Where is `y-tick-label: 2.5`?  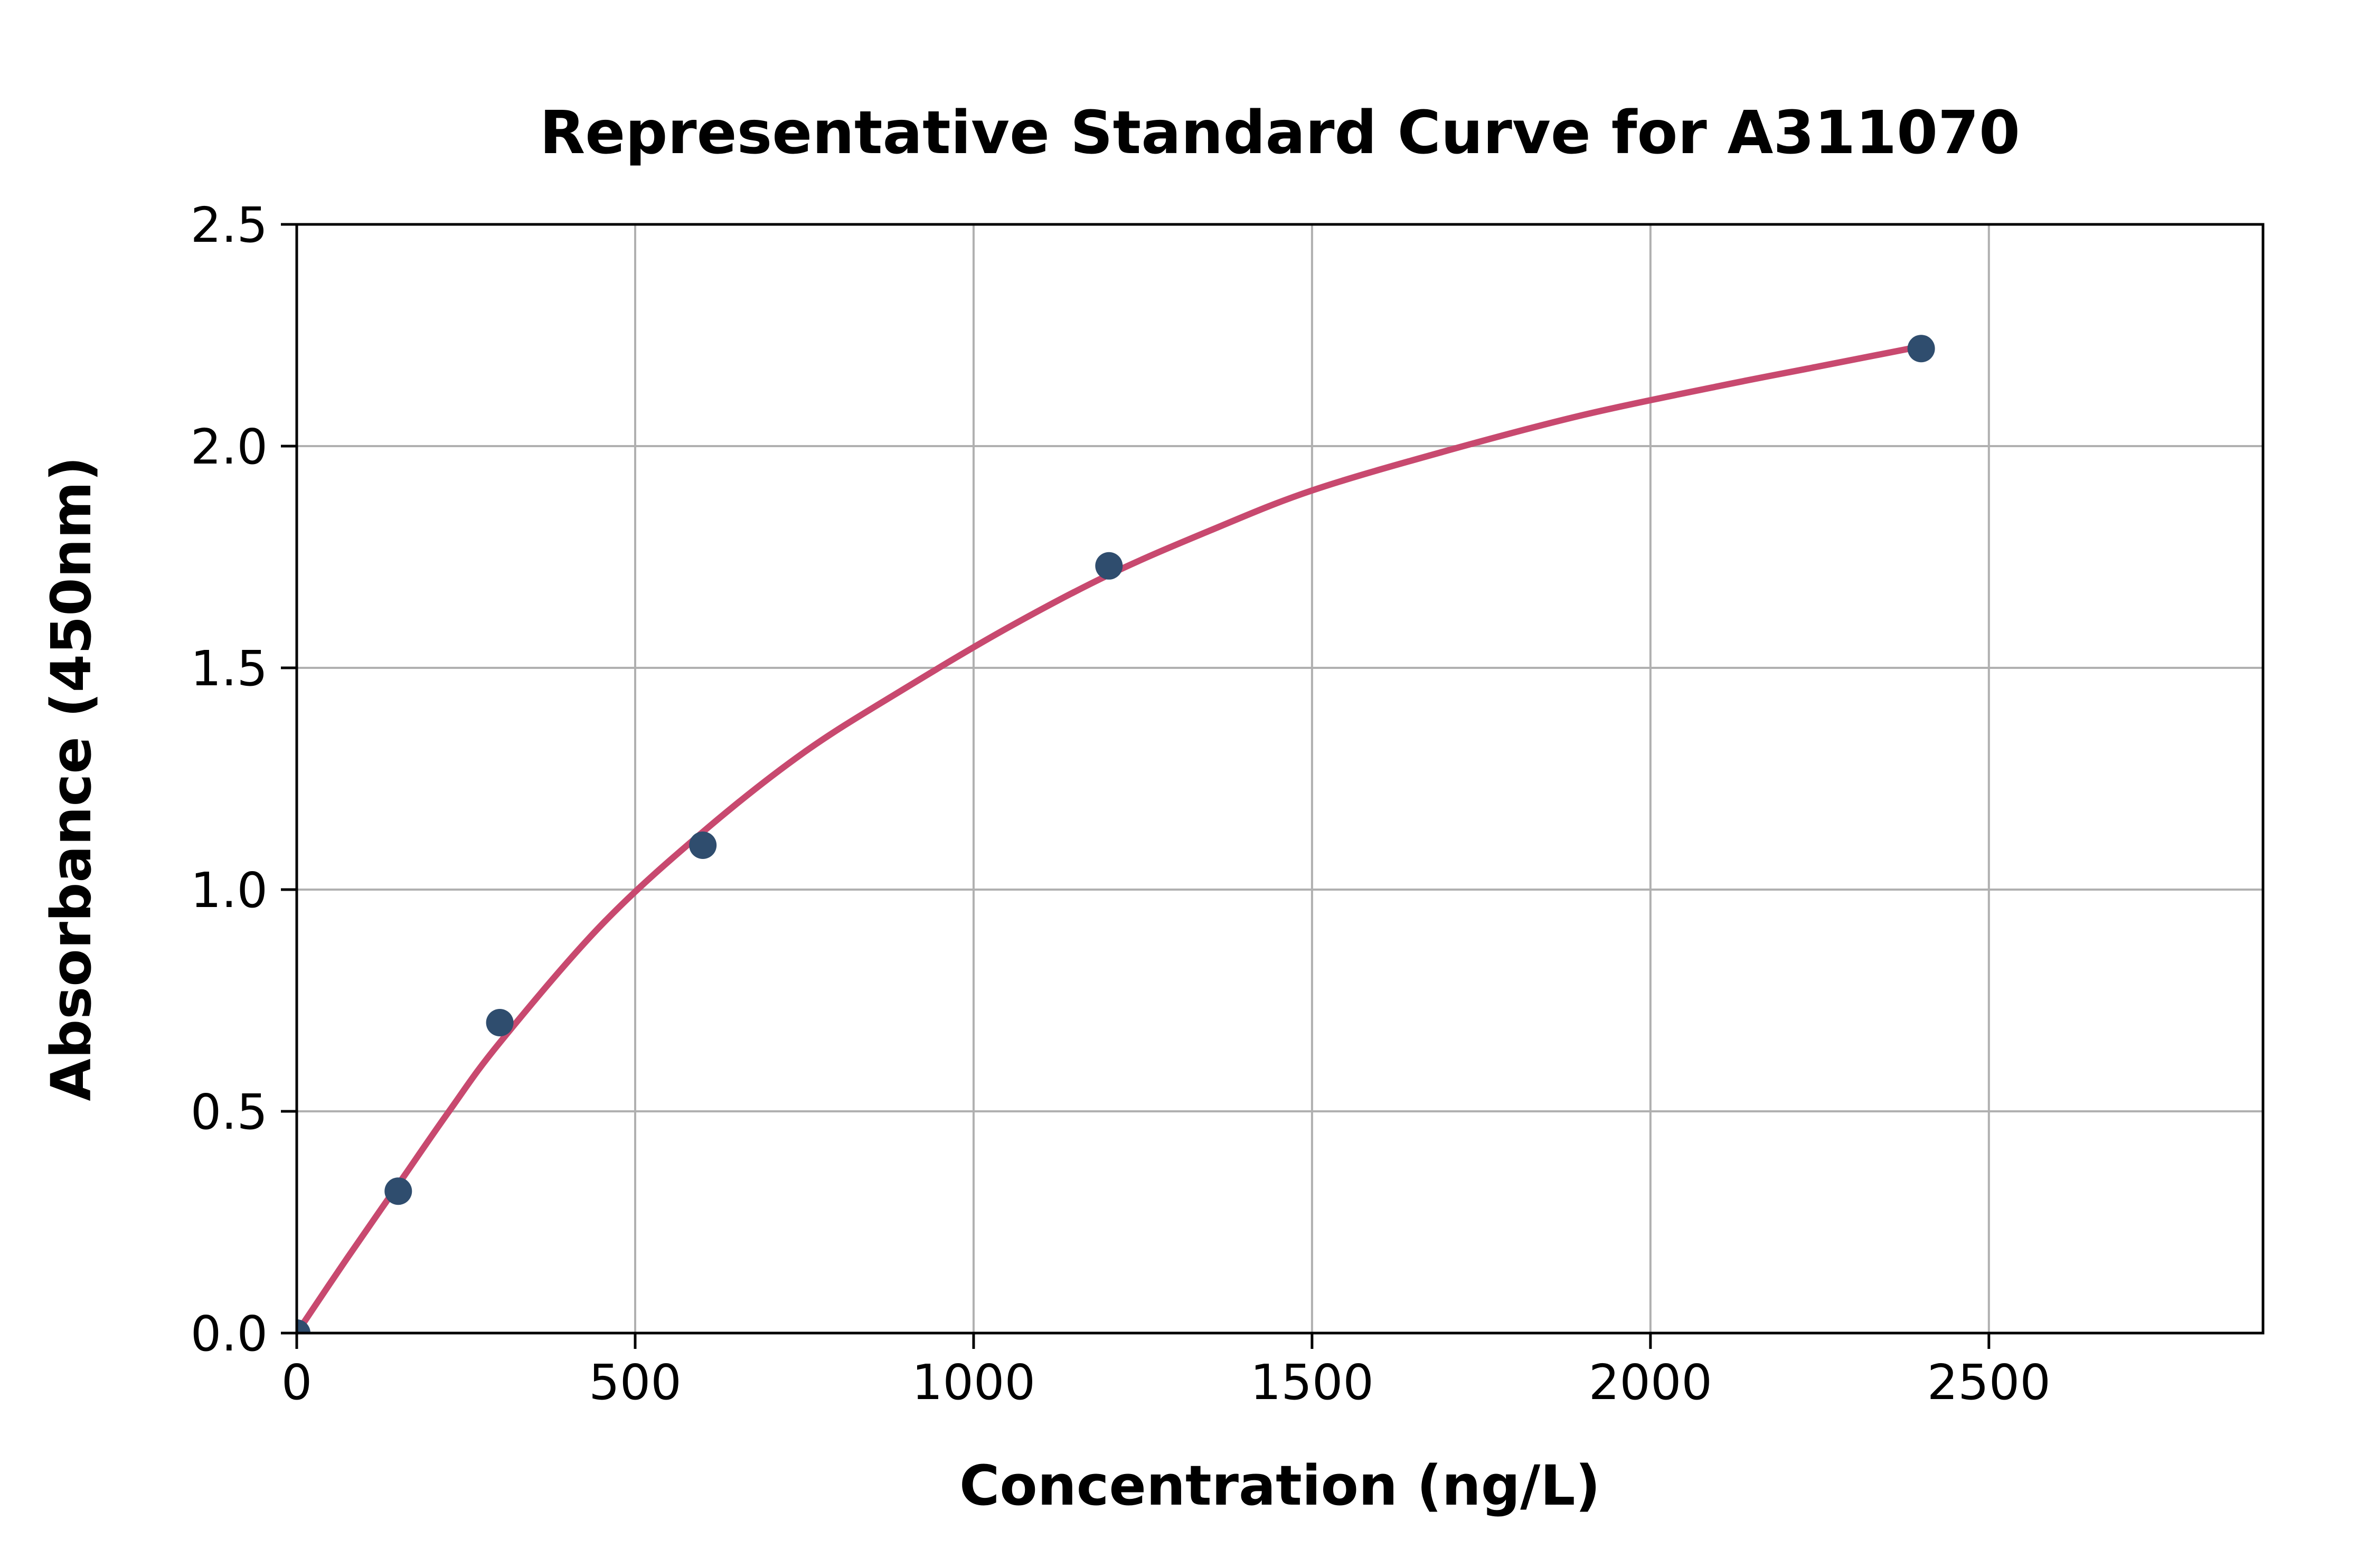 y-tick-label: 2.5 is located at coordinates (230, 225).